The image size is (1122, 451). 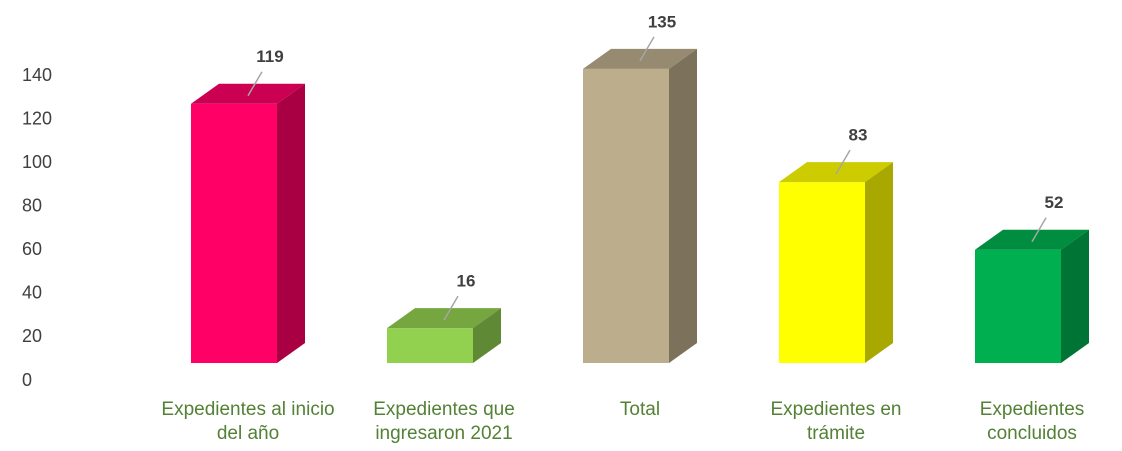 I want to click on x-tick-label-box: Expedientes en trámite, so click(x=836, y=421).